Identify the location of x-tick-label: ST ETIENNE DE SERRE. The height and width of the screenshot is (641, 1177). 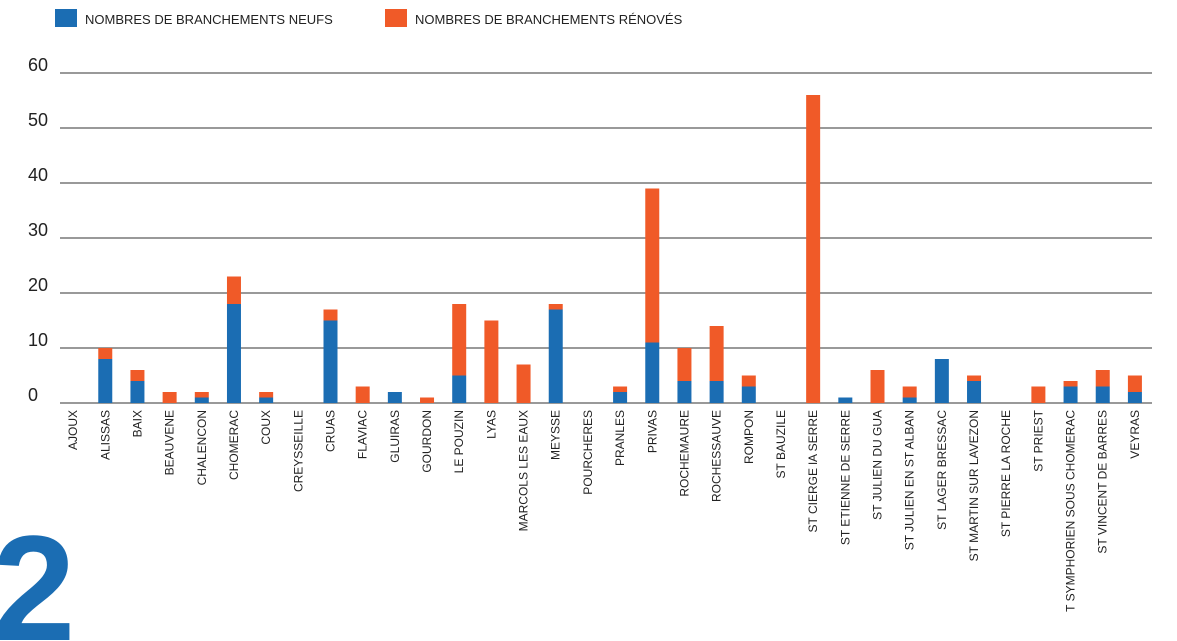
(845, 477).